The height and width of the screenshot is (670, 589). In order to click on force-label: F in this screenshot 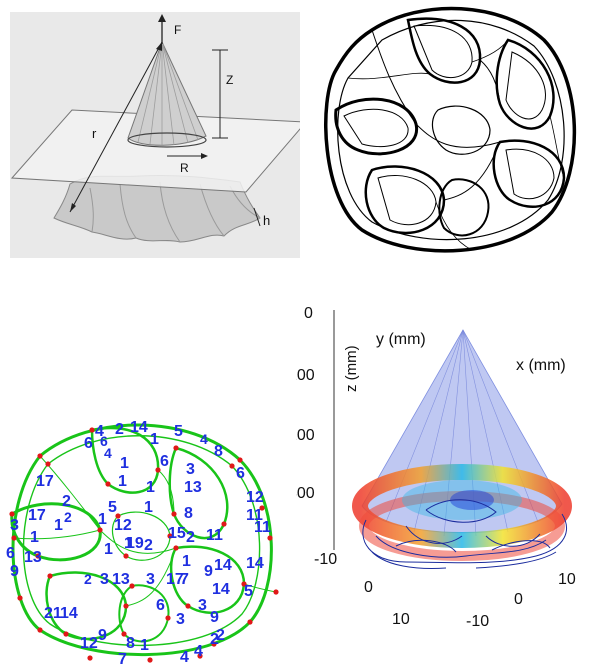, I will do `click(177, 30)`.